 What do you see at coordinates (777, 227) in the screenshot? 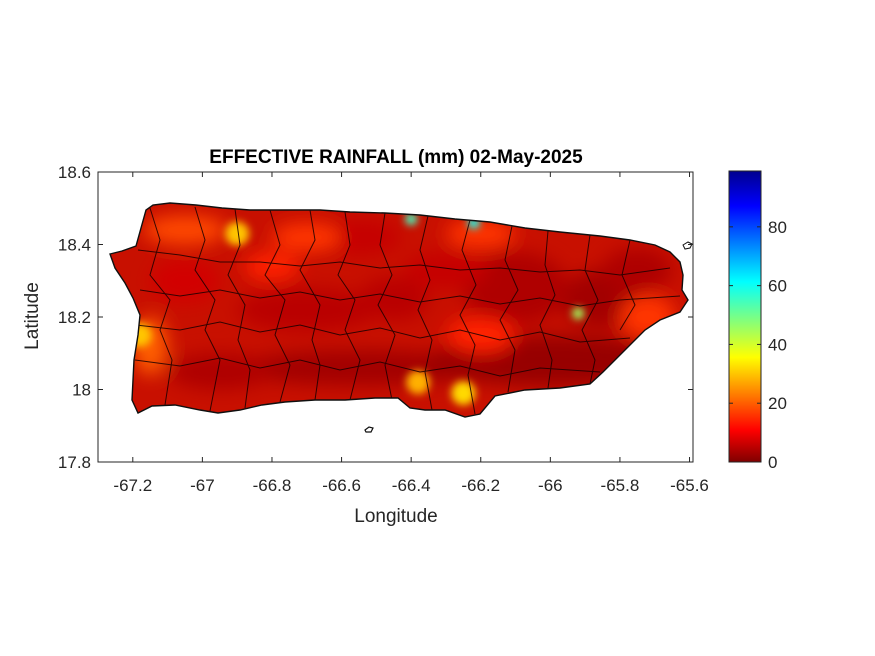
I see `colorbar-tick-label: 80` at bounding box center [777, 227].